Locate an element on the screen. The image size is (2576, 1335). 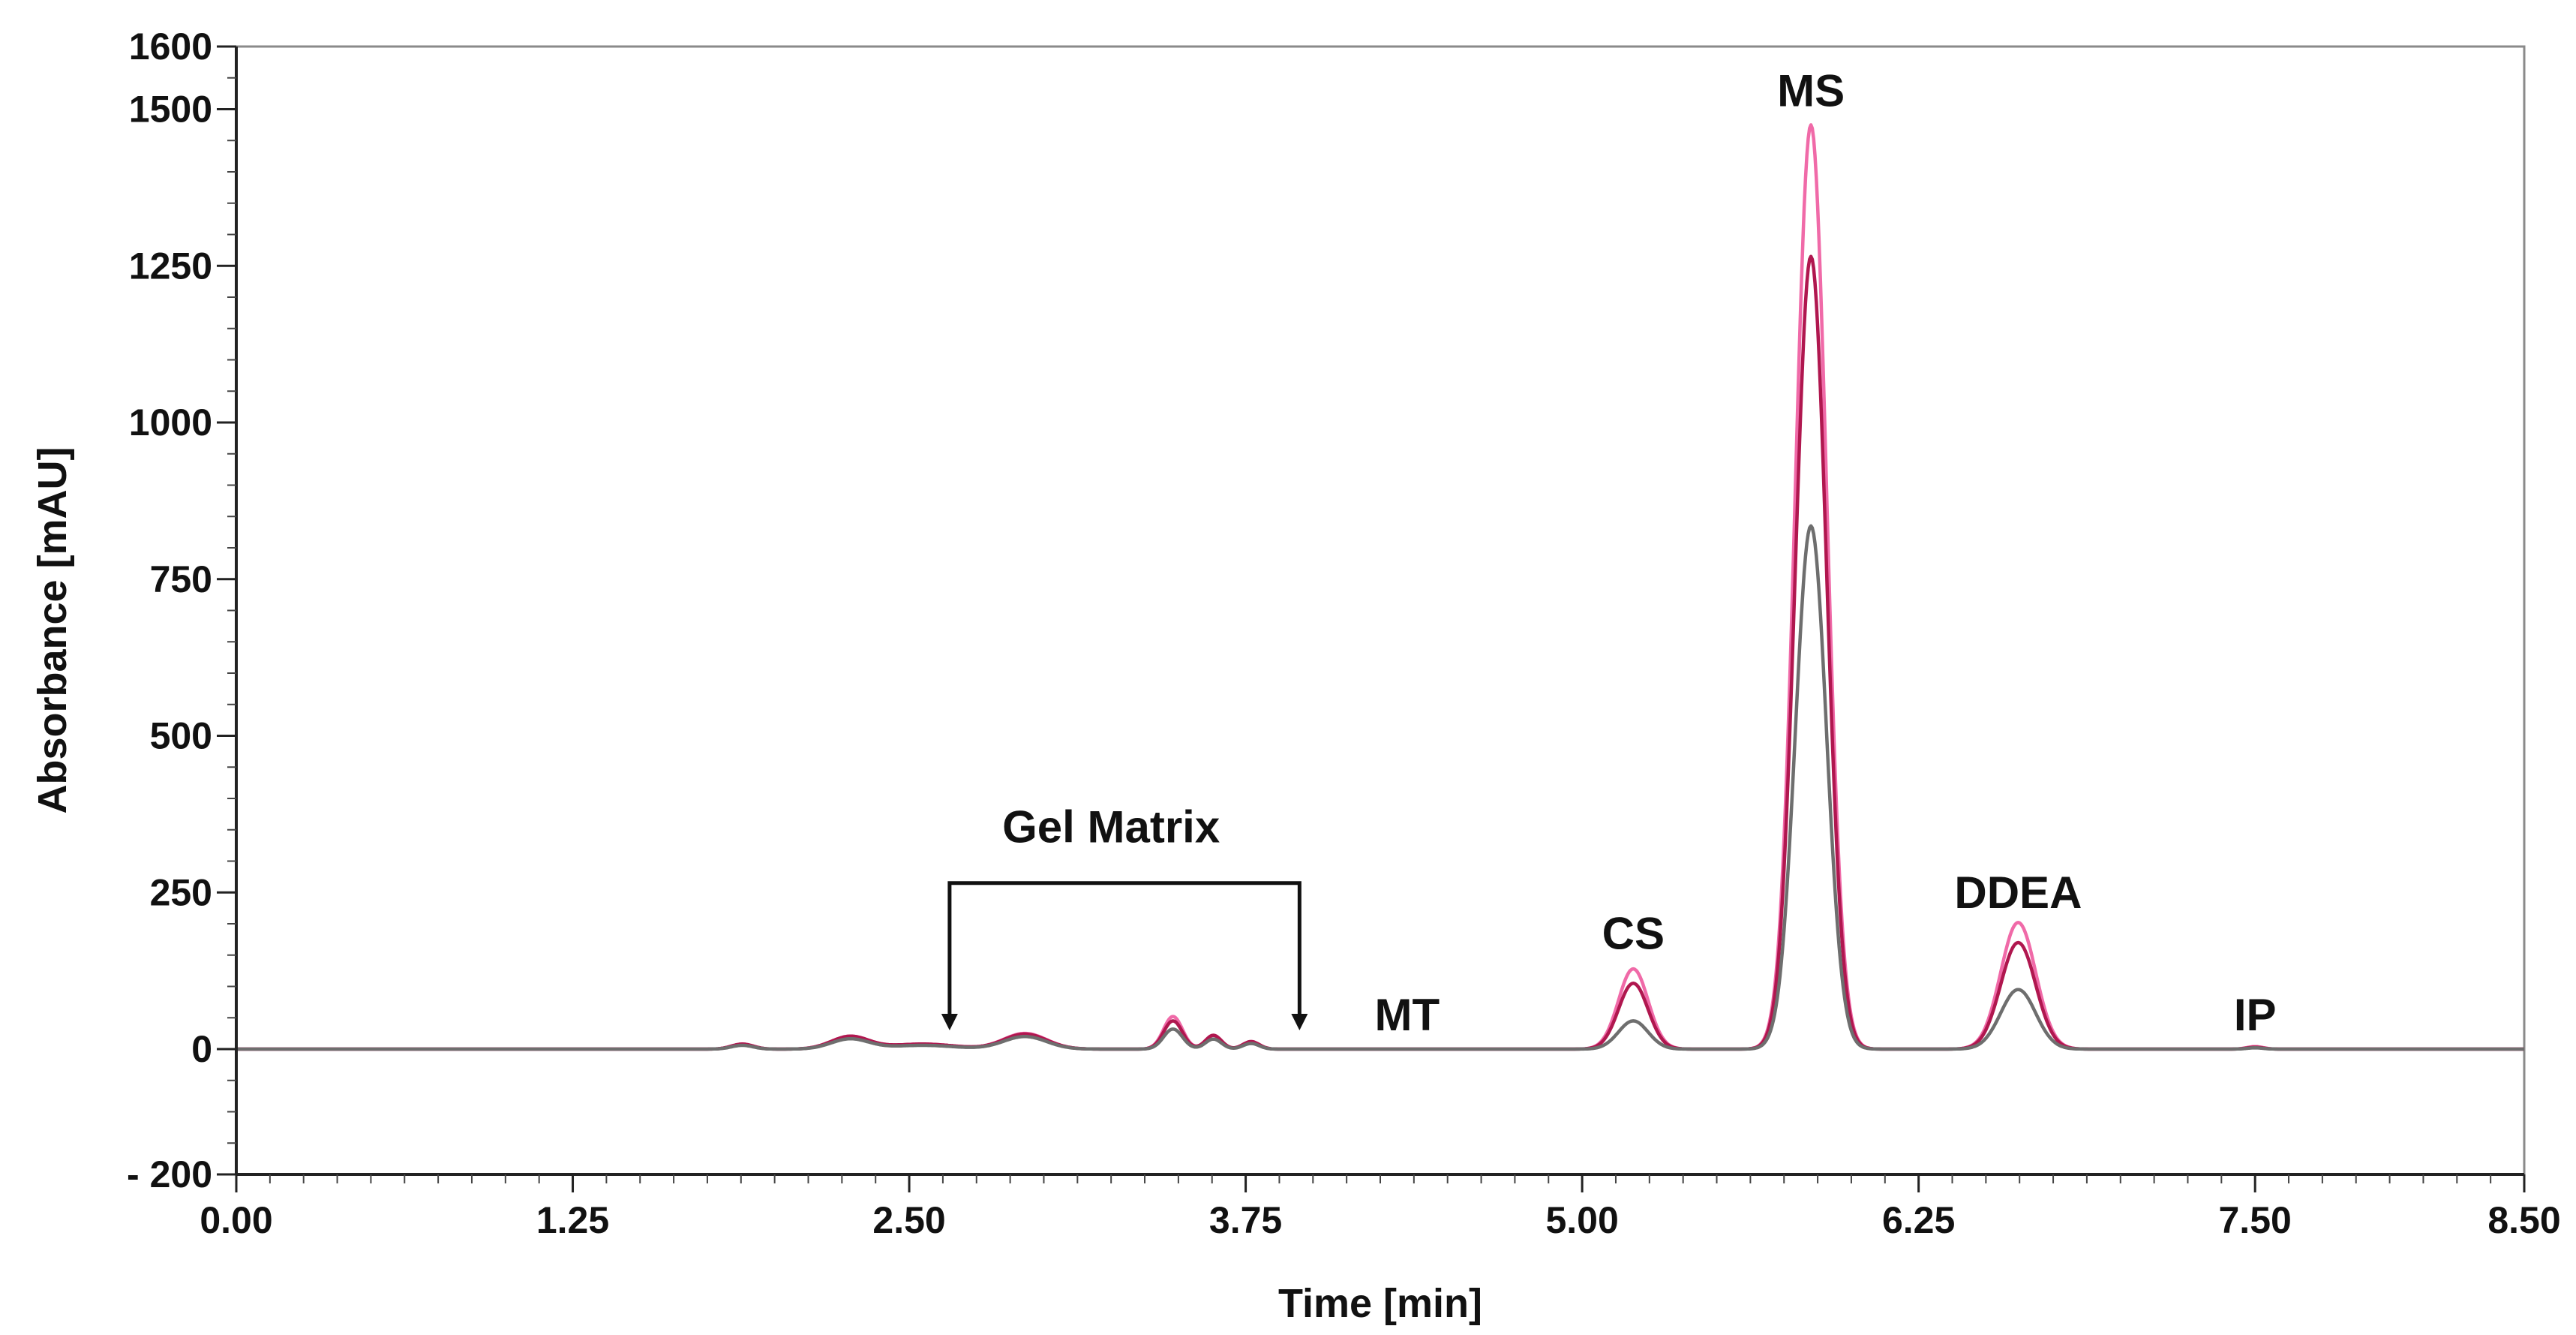
y-tick-label: 0 is located at coordinates (201, 1049).